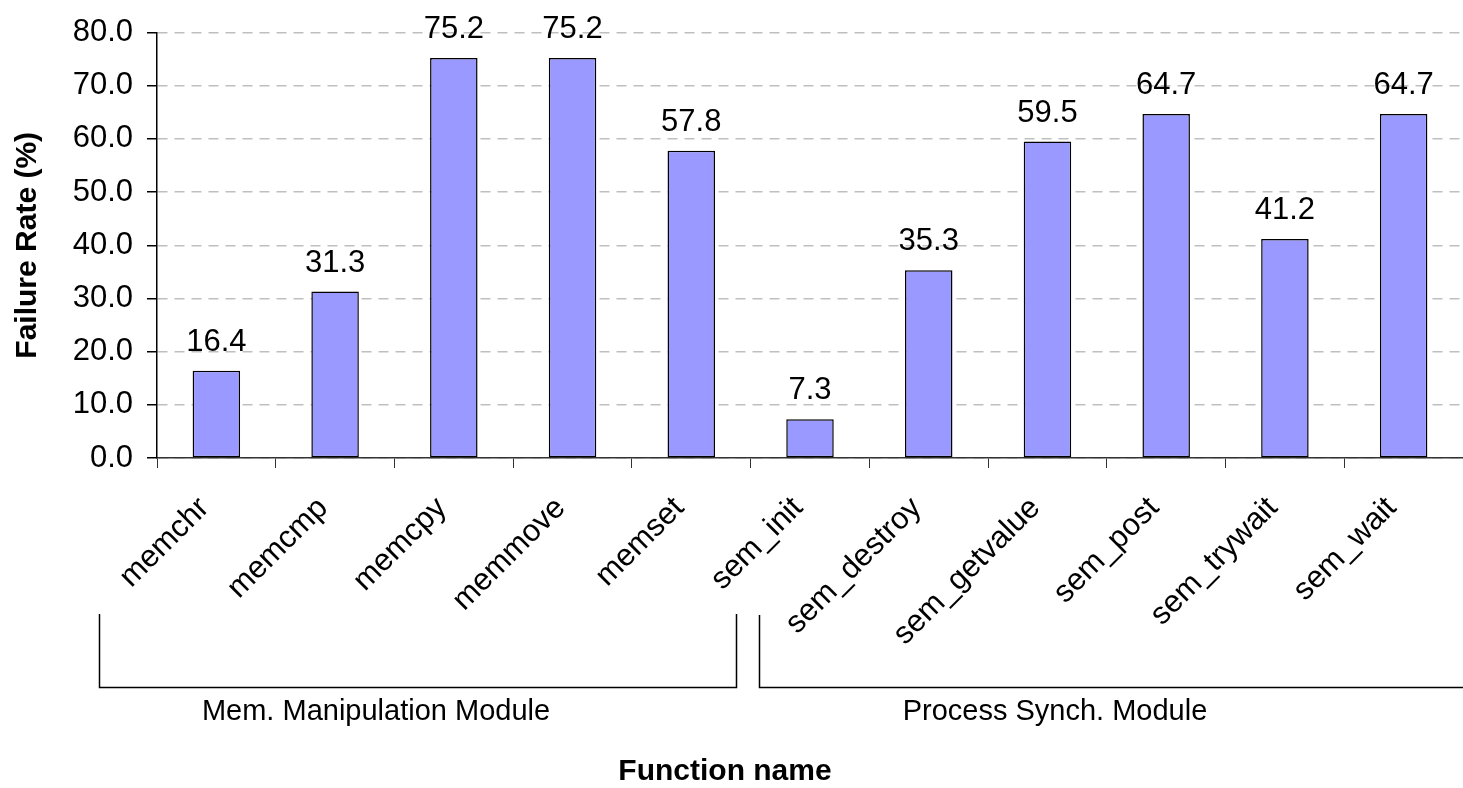 The image size is (1463, 788). I want to click on y-tick-label: 40.0, so click(102, 243).